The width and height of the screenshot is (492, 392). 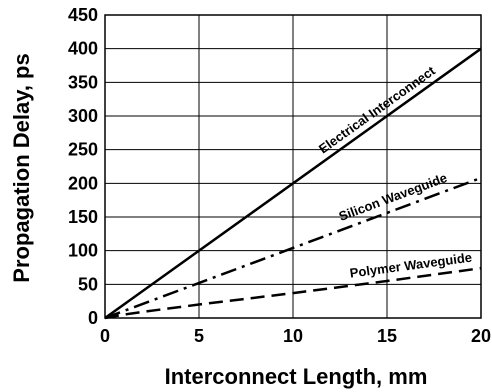 I want to click on y-tick-labels: 0 50 100 150 200 250 300 350 400 450, so click(x=83, y=166).